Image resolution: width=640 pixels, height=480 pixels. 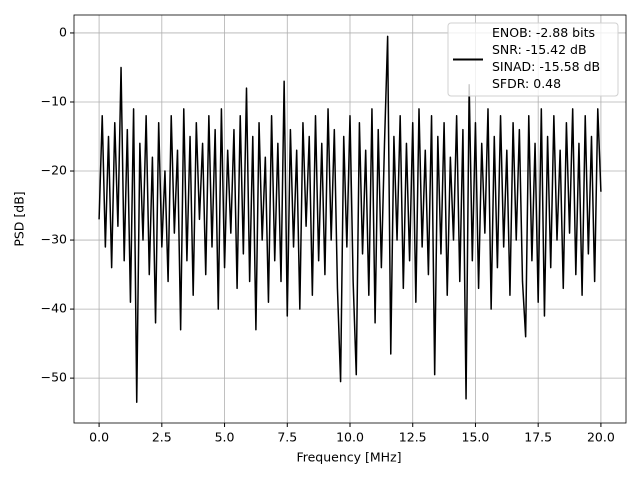 What do you see at coordinates (54, 308) in the screenshot?
I see `y-tick-label: −40` at bounding box center [54, 308].